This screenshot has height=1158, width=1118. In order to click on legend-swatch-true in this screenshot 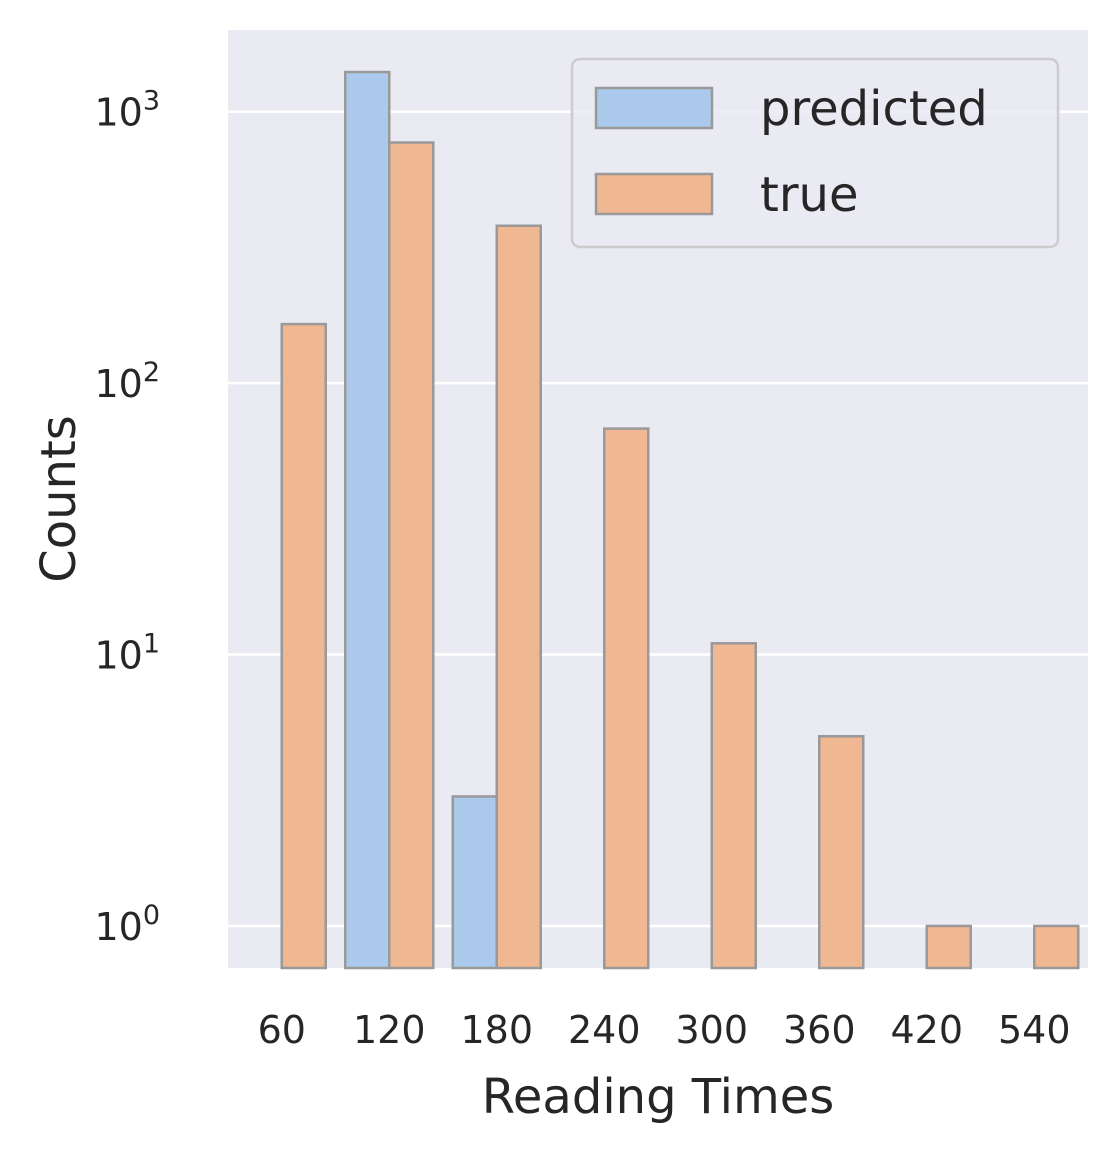, I will do `click(654, 194)`.